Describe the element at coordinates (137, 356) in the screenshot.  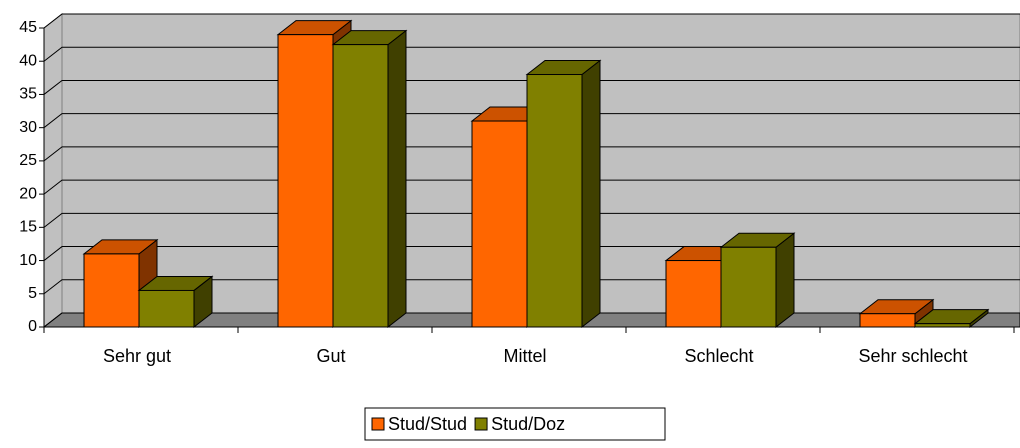
I see `x-tick-label: Sehr gut` at that location.